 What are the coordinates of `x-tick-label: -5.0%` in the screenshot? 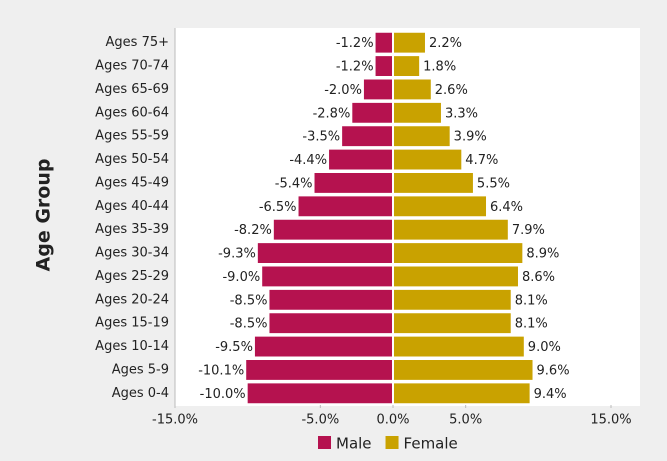 It's located at (320, 420).